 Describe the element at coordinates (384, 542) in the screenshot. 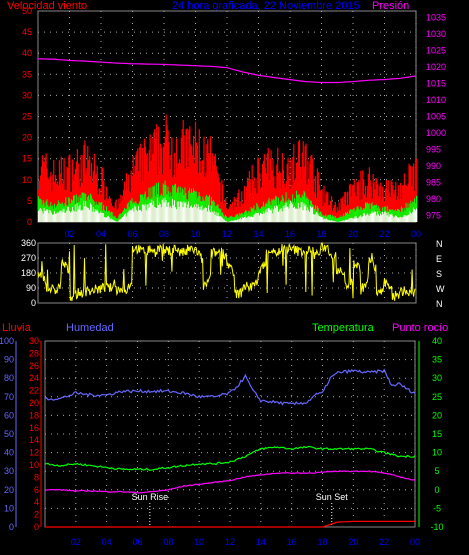

I see `hum-x-tick: 22` at that location.